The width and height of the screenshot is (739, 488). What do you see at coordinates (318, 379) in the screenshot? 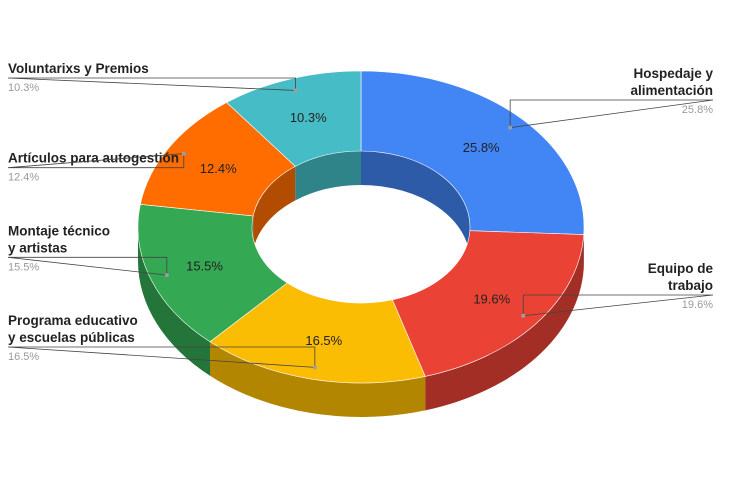
I see `side-wall-programa-educativo-y-escuelas-publicas` at bounding box center [318, 379].